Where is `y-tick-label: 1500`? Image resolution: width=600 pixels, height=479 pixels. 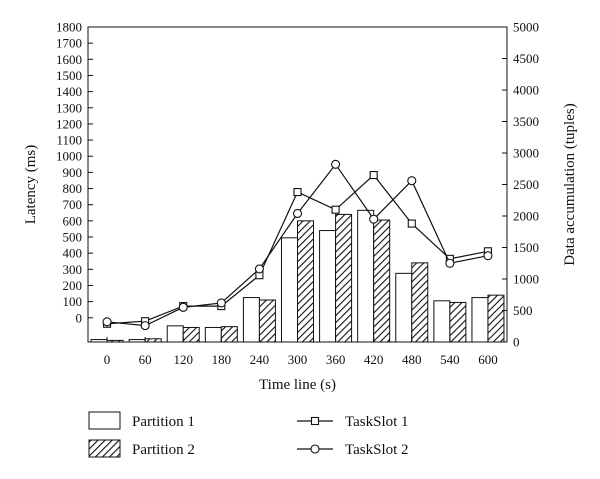
y-tick-label: 1500 is located at coordinates (69, 75).